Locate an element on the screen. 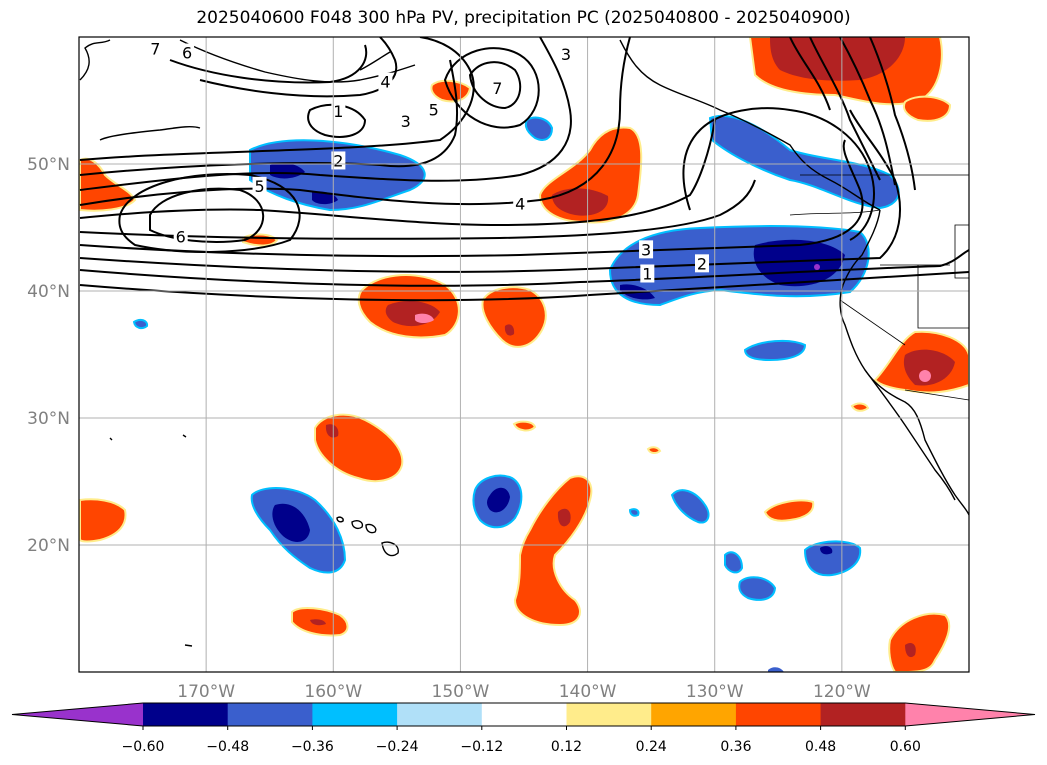 This screenshot has width=1047, height=765. lat-tick-label: 20°N is located at coordinates (48, 546).